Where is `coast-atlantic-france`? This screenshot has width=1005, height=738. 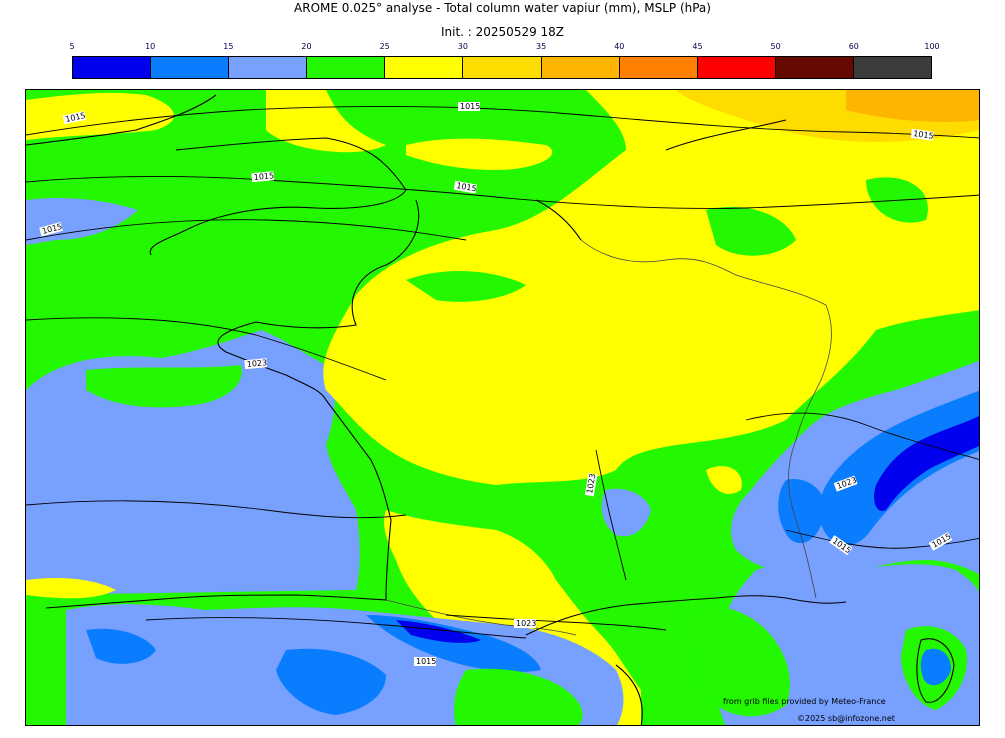 coast-atlantic-france is located at coordinates (358, 500).